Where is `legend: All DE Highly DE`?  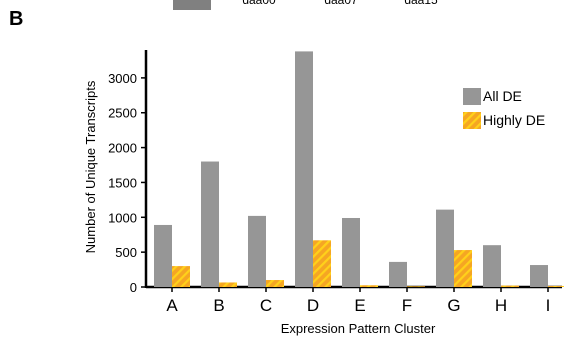
legend: All DE Highly DE is located at coordinates (504, 108).